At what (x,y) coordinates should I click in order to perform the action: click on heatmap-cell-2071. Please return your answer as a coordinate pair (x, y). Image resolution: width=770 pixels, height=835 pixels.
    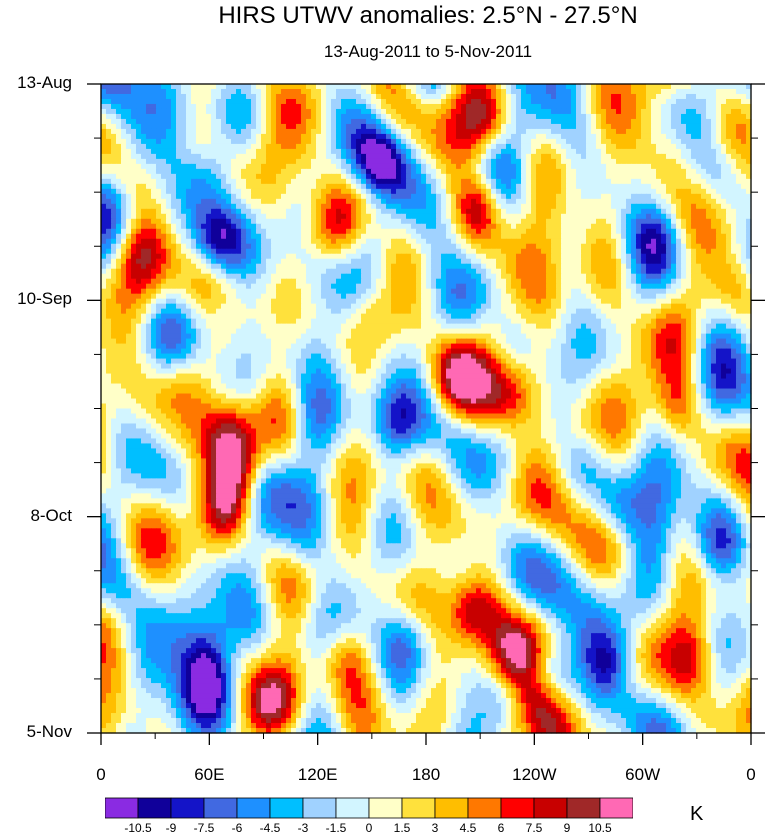
    Looking at the image, I should click on (709, 161).